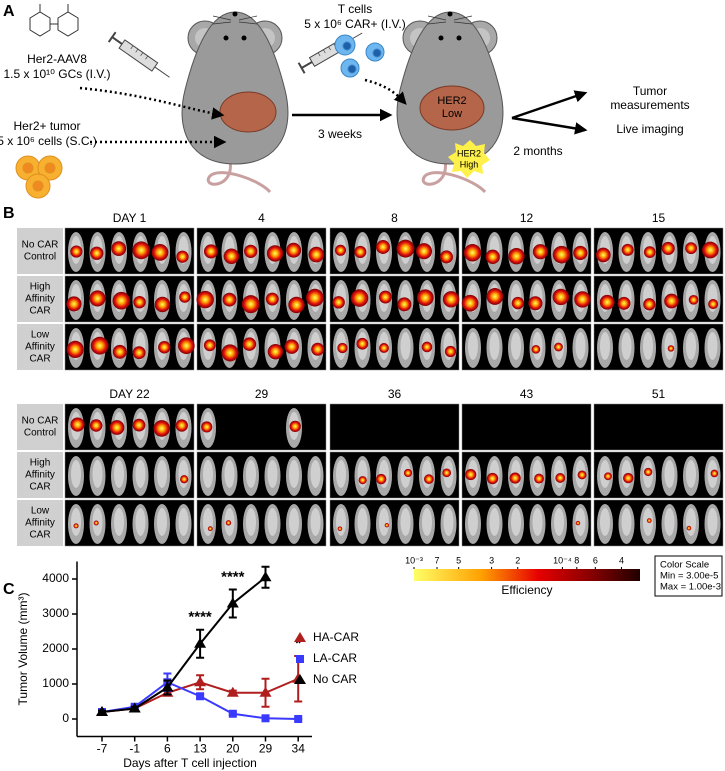 The image size is (725, 771). What do you see at coordinates (40, 251) in the screenshot?
I see `row-label-box` at bounding box center [40, 251].